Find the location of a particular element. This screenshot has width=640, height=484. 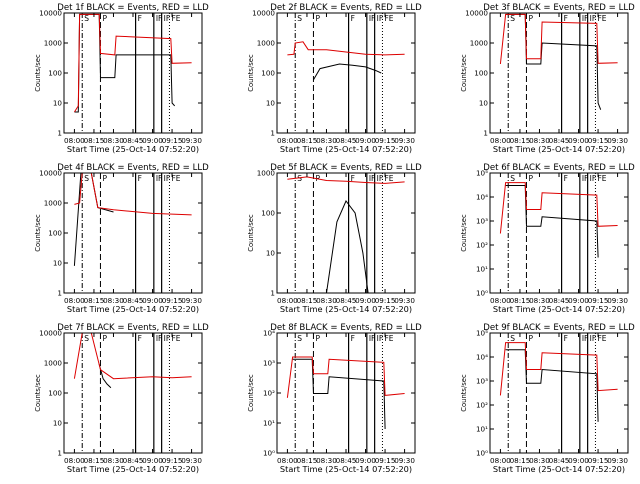

panel-title: Det 1f BLACK = Events, RED = LLD is located at coordinates (133, 8).